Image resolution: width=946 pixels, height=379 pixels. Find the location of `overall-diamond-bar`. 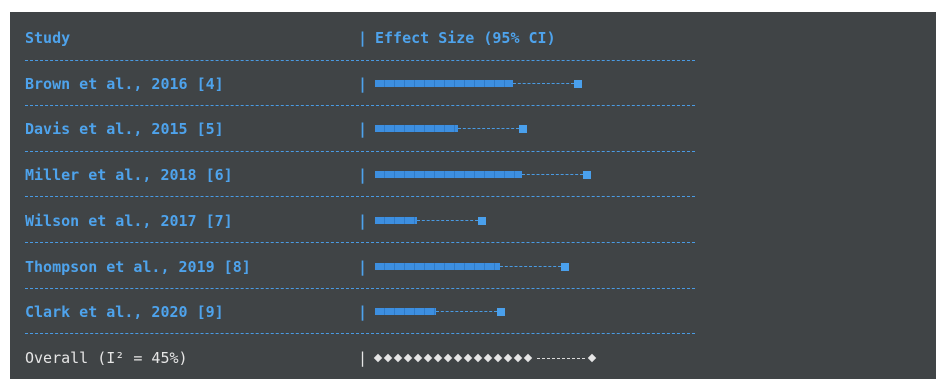

overall-diamond-bar is located at coordinates (534, 358).